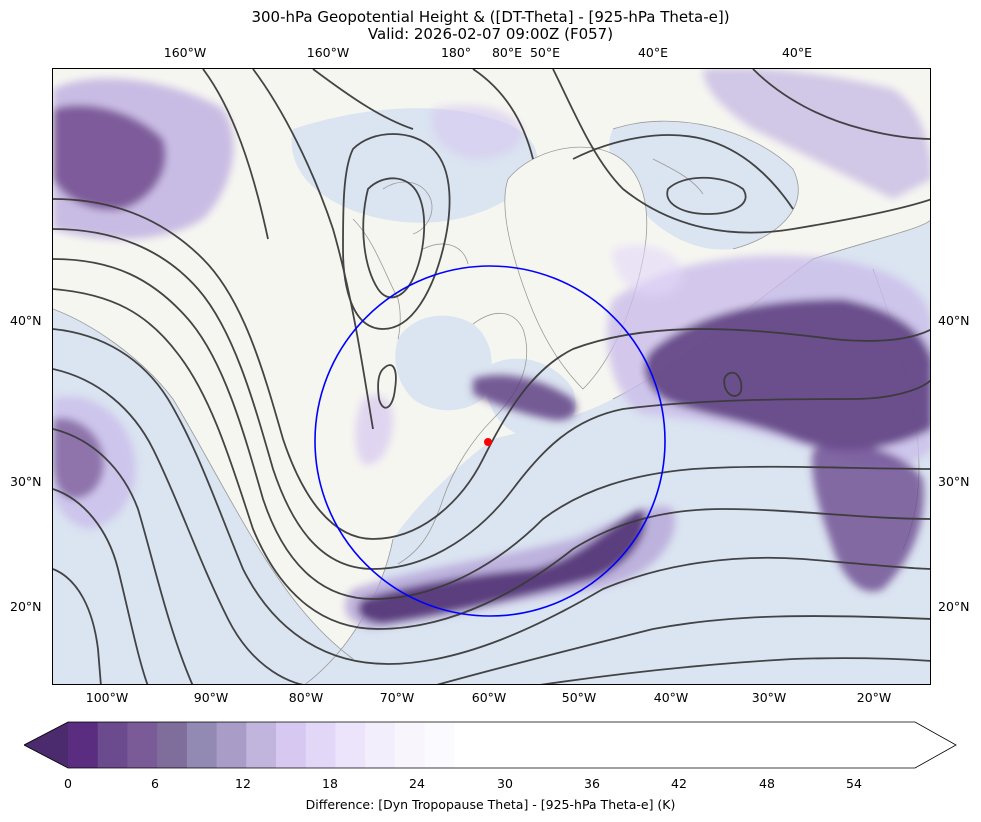  I want to click on chart-valid-time: Valid: 2026-02-07 09:00Z (F057), so click(490, 34).